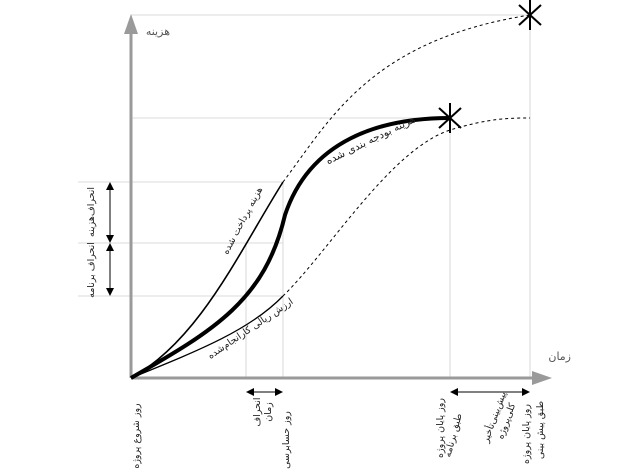  I want to click on earned-value-curve-label: ارزش ریالی کارانجام‌شده, so click(250, 328).